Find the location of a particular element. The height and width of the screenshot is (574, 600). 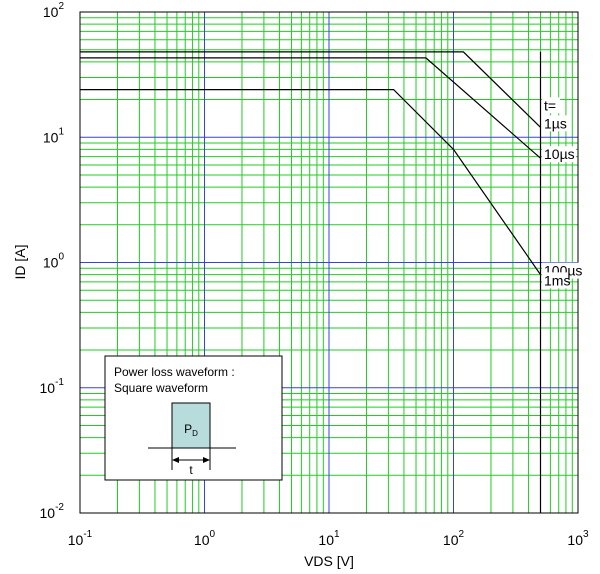

y-tick-label: 10⁻¹ is located at coordinates (52, 386).